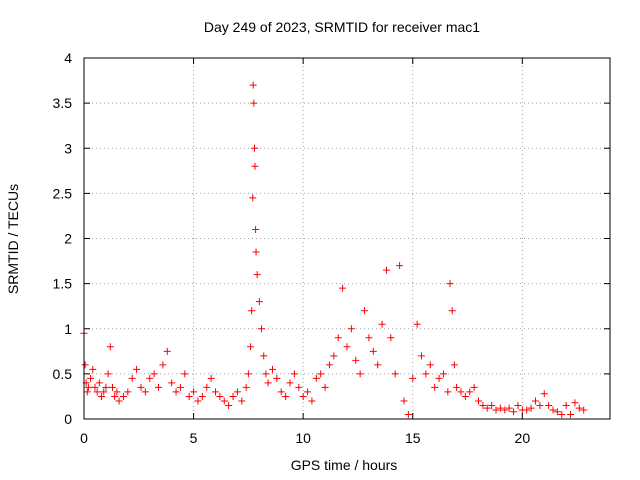  Describe the element at coordinates (68, 329) in the screenshot. I see `y-tick-label: 1` at that location.